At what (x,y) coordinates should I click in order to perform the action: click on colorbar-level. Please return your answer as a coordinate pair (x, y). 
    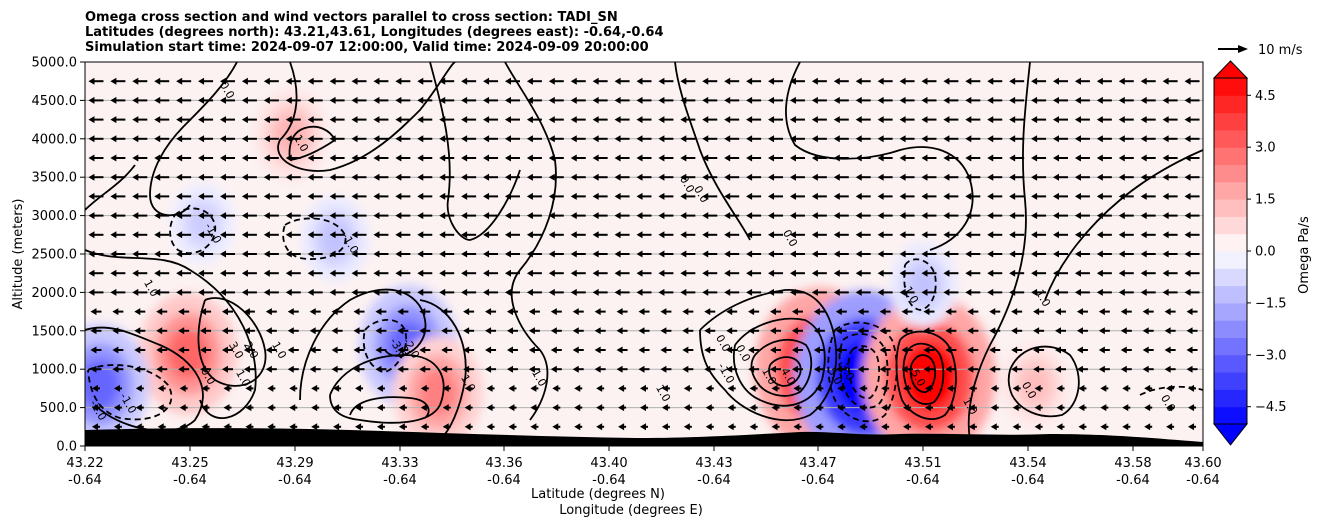
    Looking at the image, I should click on (1230, 381).